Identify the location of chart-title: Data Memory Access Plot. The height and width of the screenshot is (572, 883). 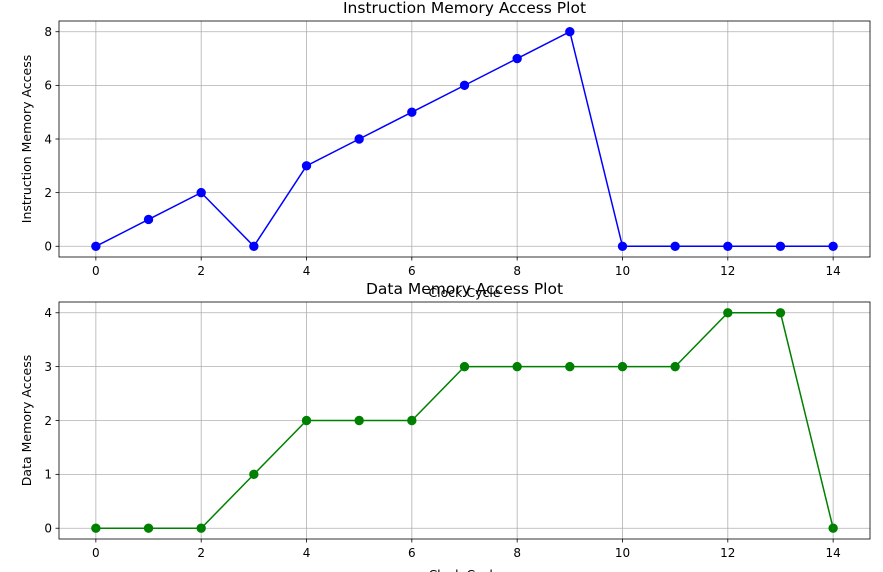
(464, 289).